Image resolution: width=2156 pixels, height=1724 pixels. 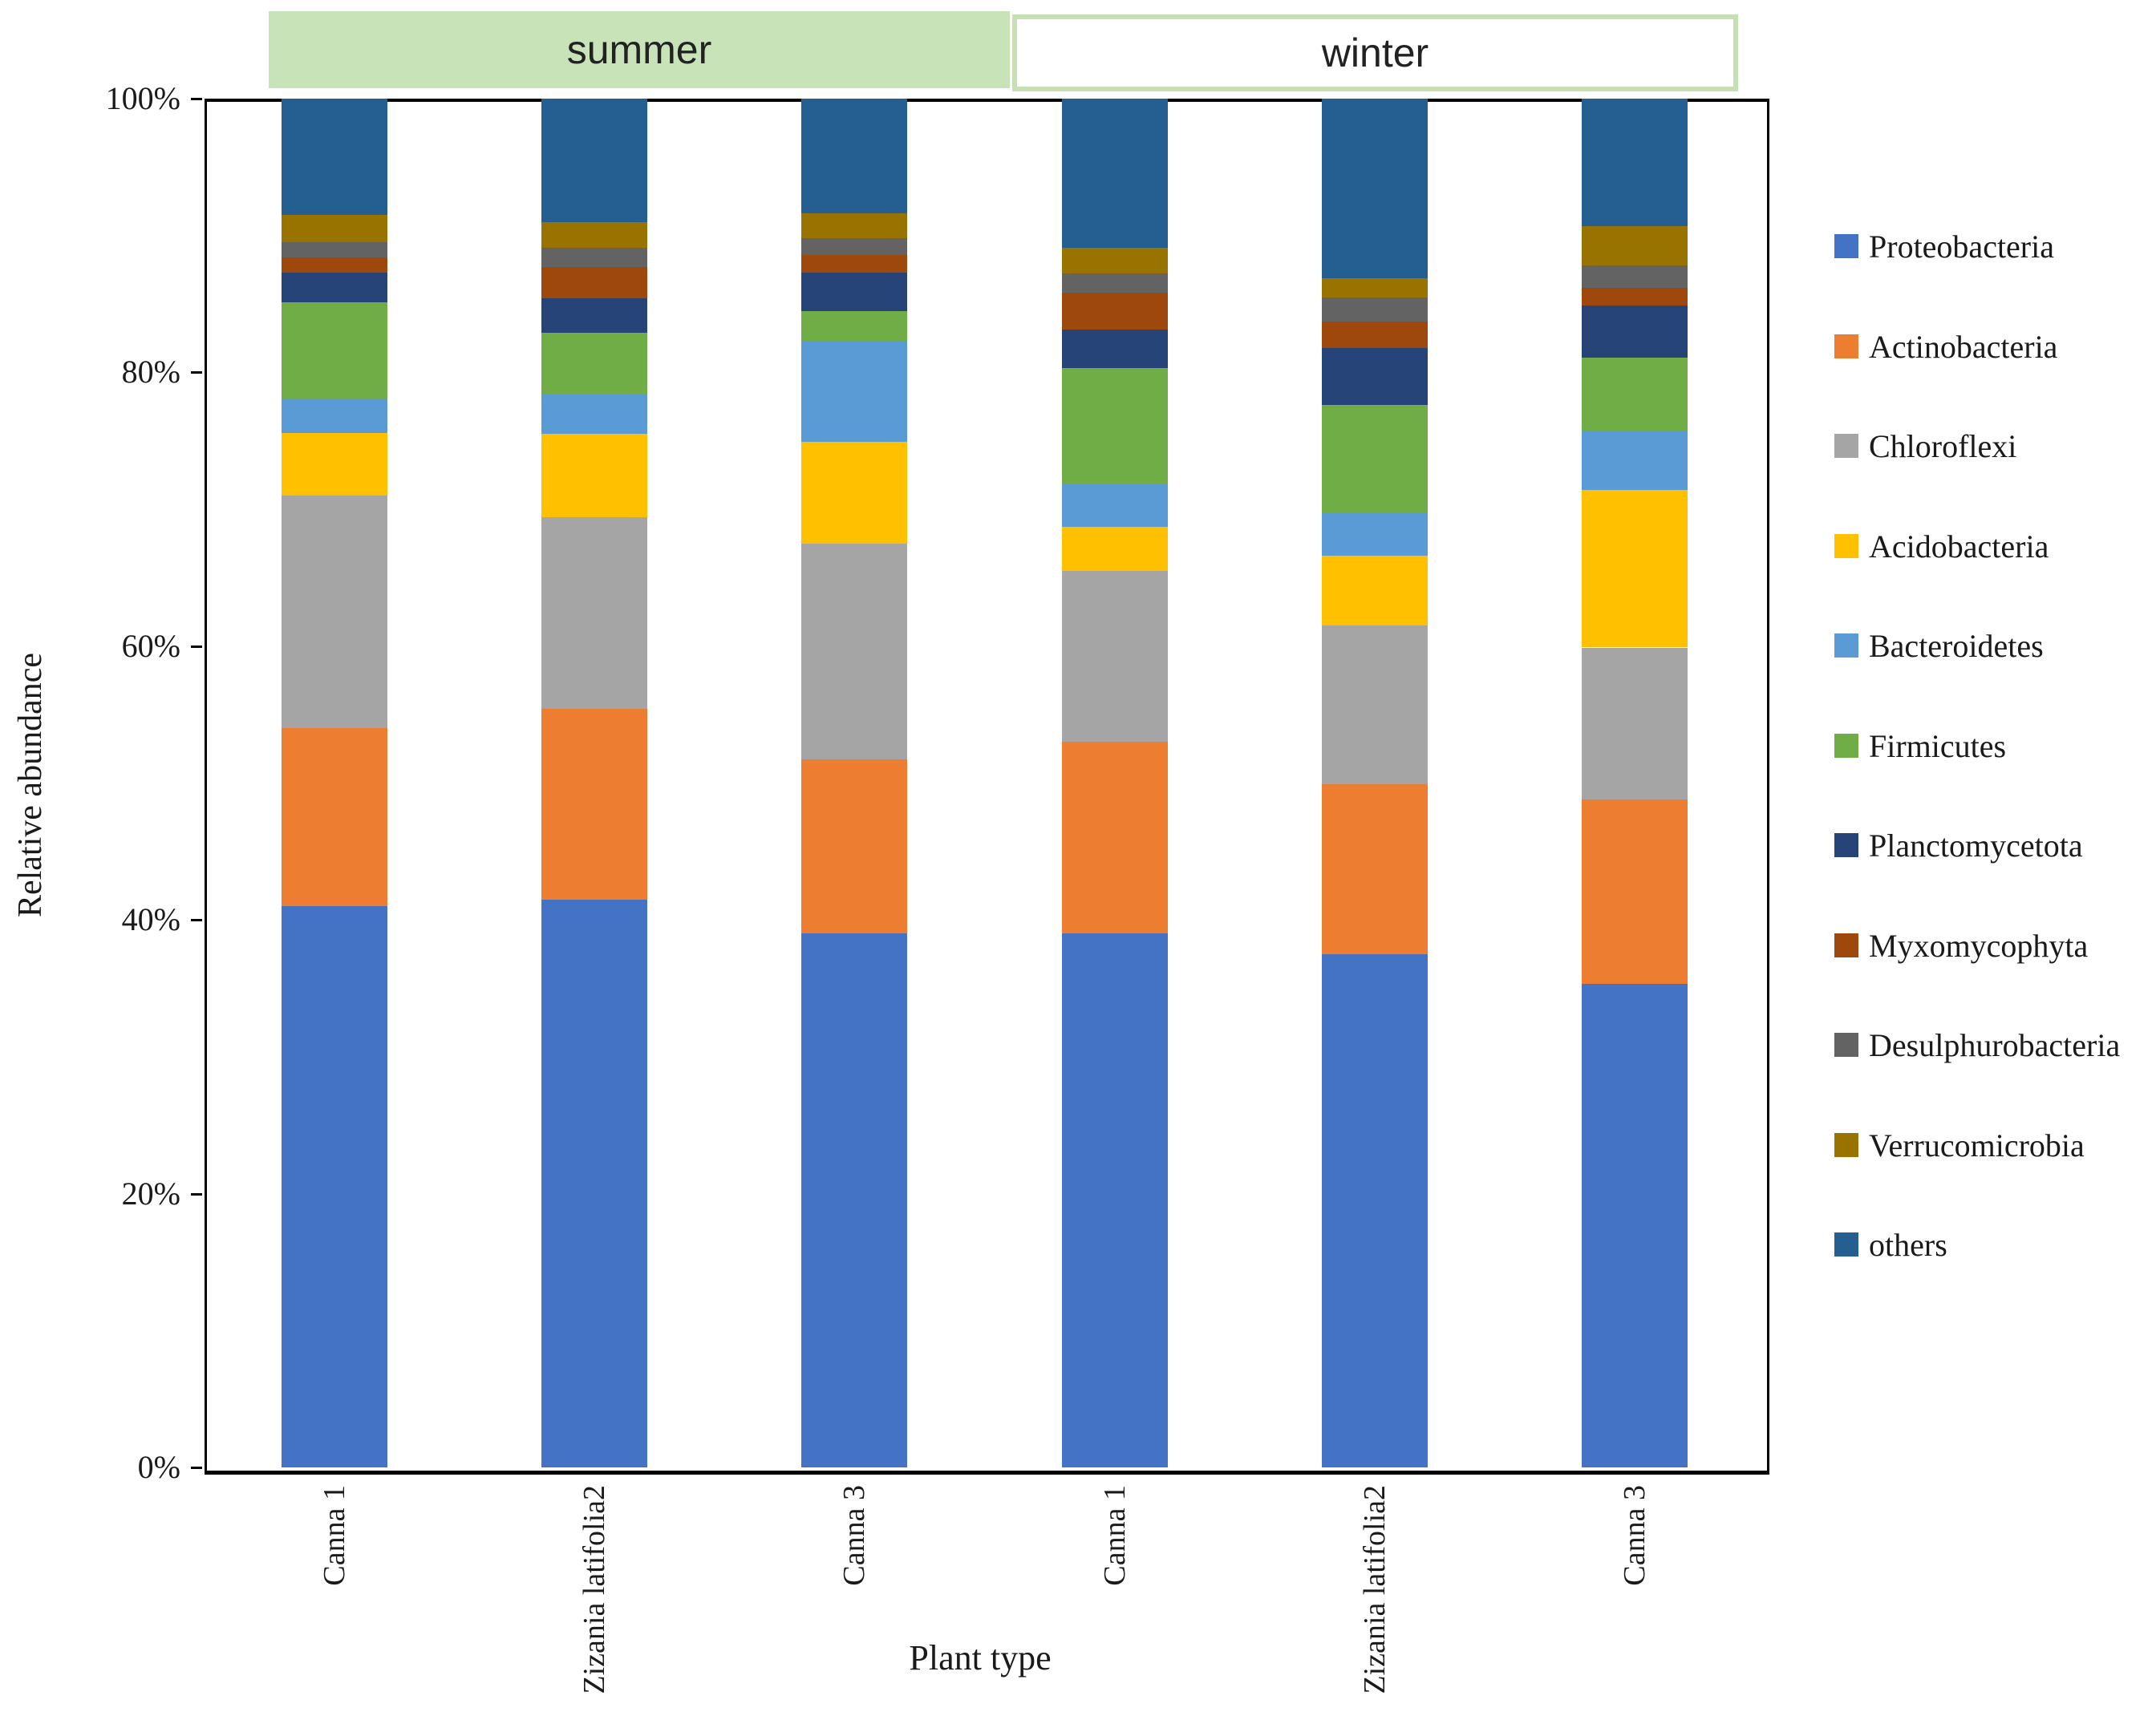 What do you see at coordinates (1846, 246) in the screenshot?
I see `legend-swatch-proteobacteria` at bounding box center [1846, 246].